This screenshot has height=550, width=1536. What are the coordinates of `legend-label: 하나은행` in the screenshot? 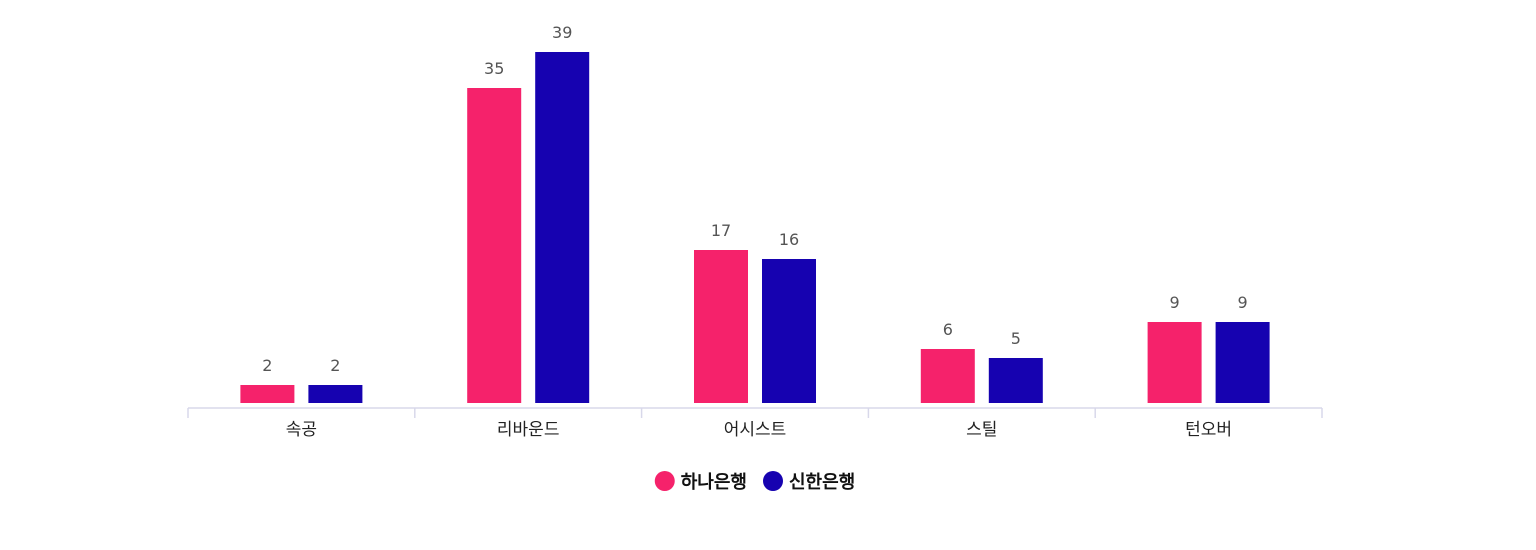 It's located at (714, 482).